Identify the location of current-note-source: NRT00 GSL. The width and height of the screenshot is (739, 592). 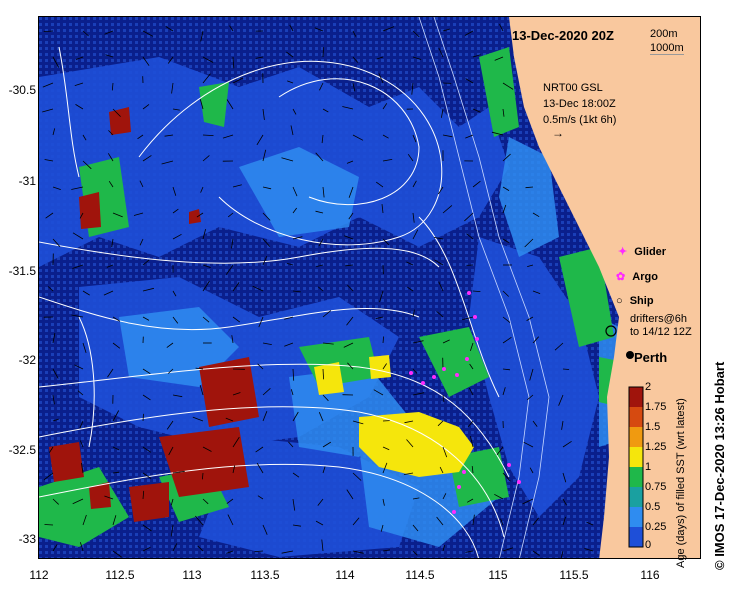
(573, 88).